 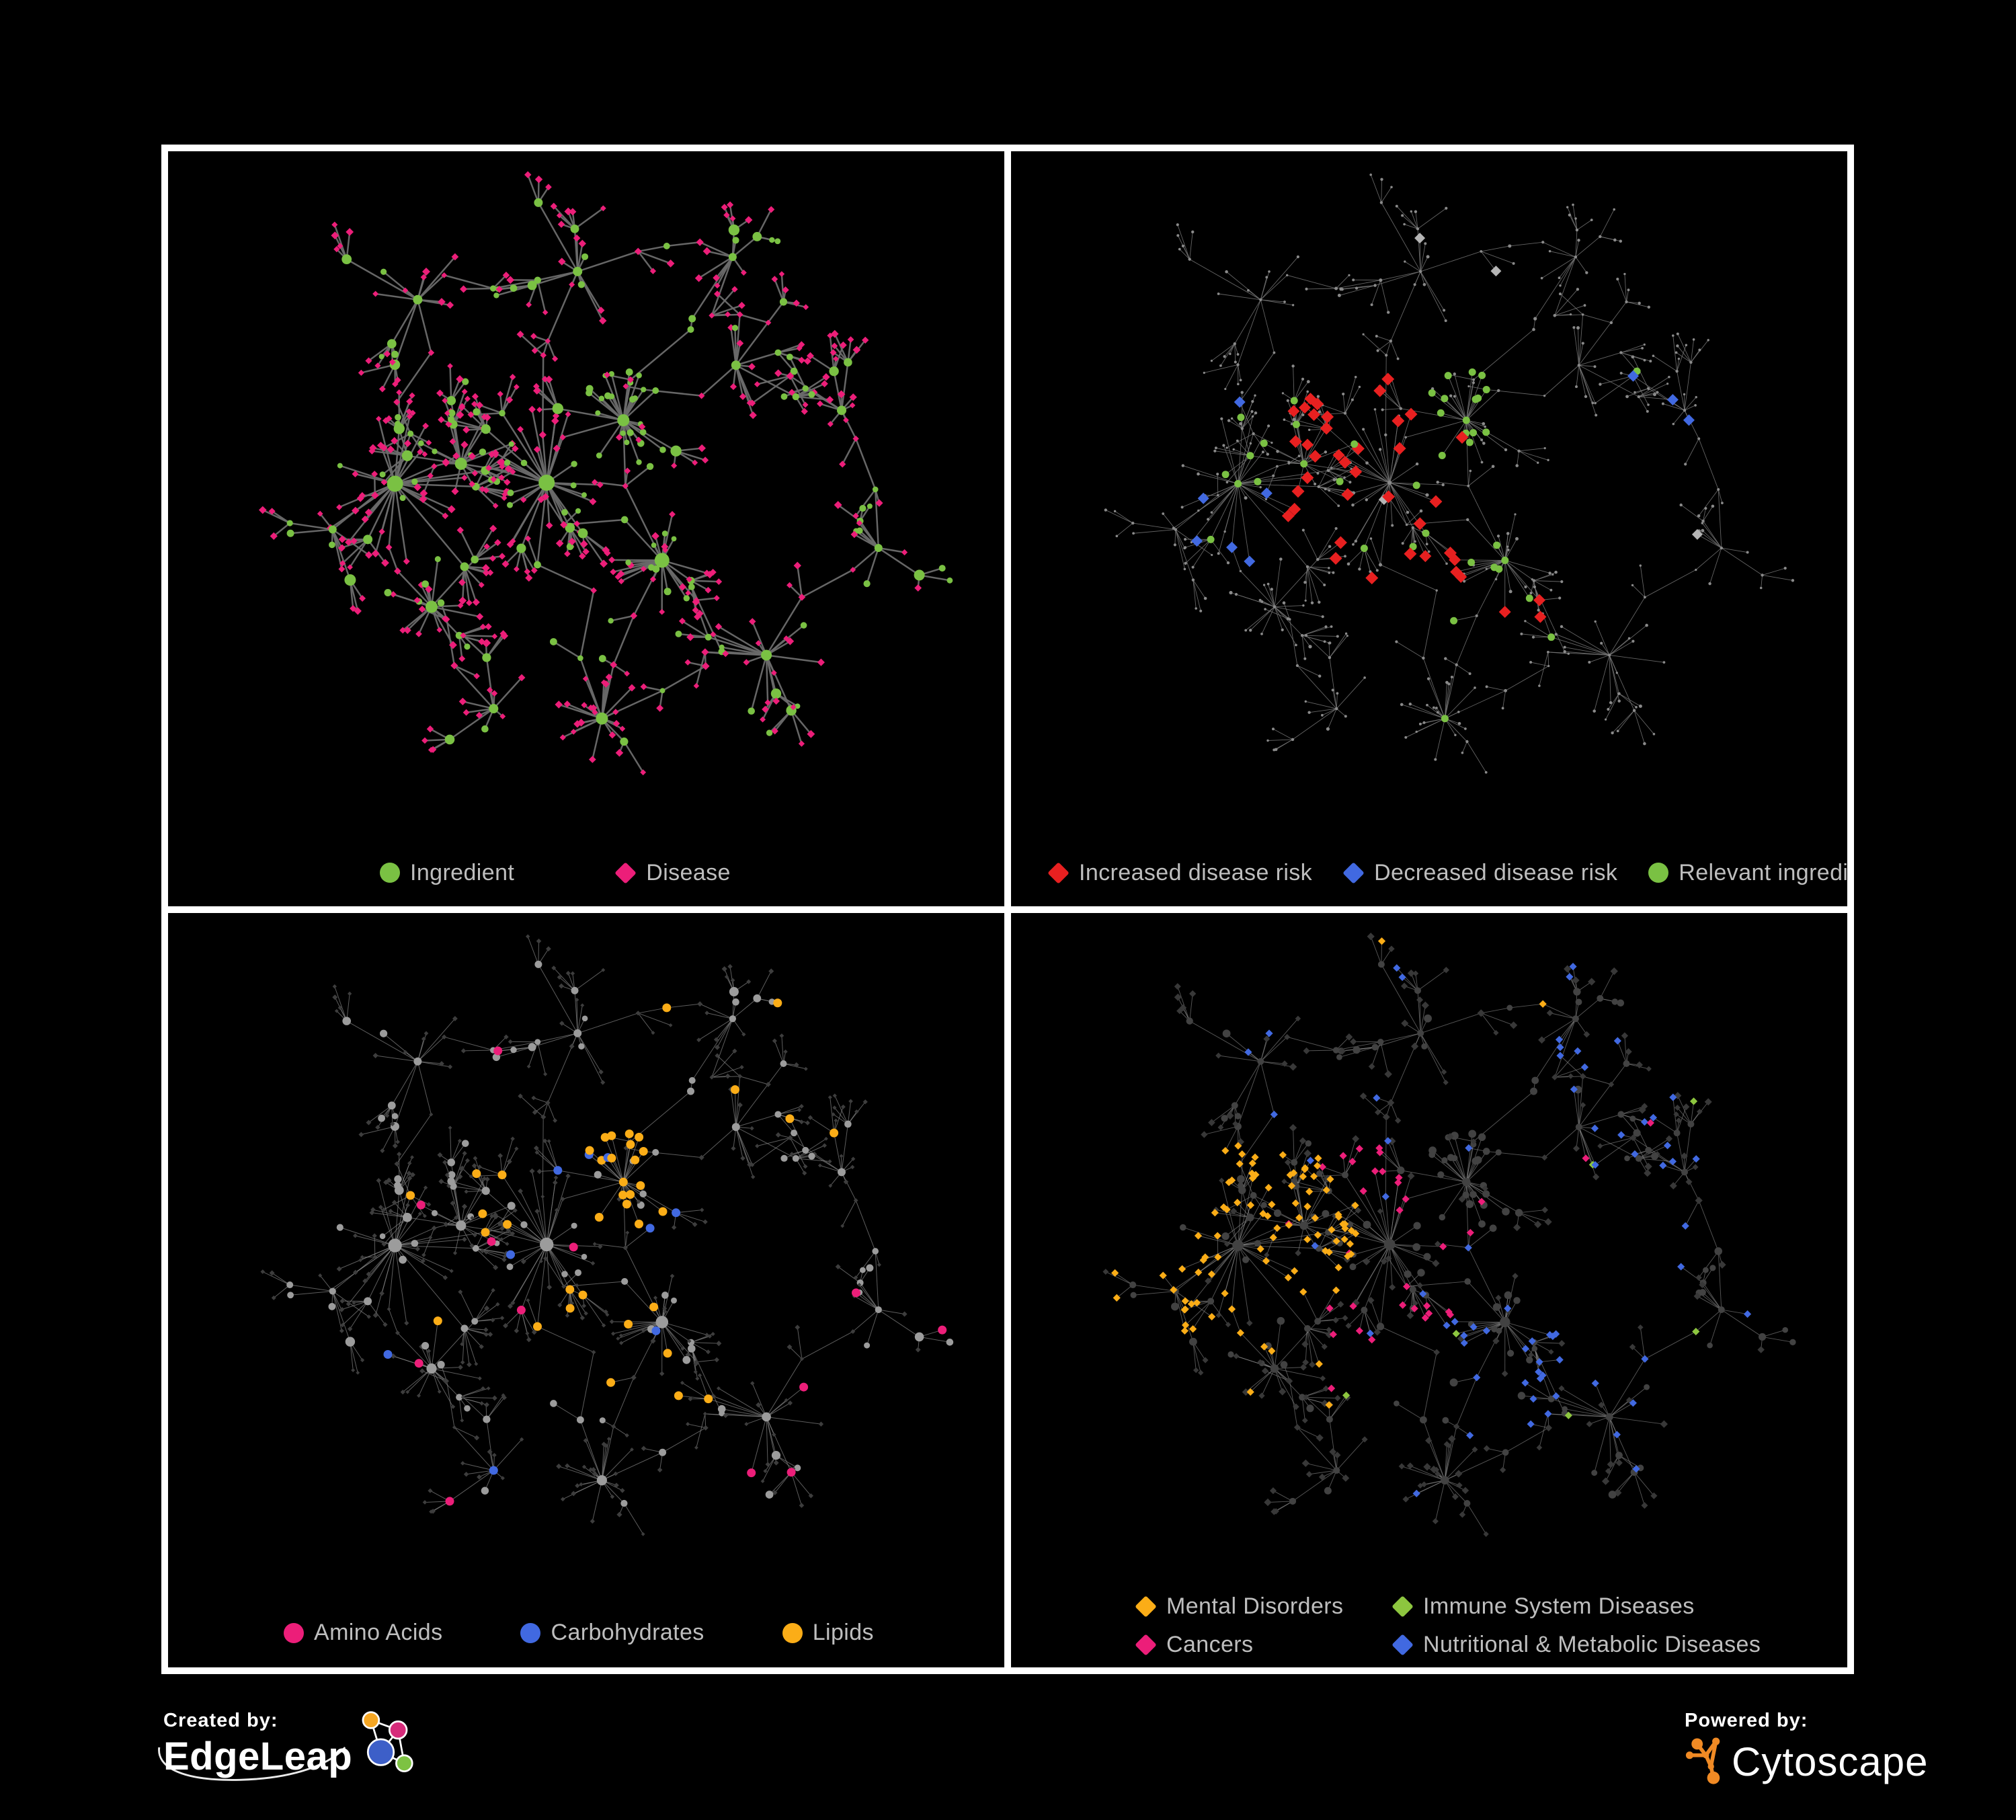 What do you see at coordinates (387, 1741) in the screenshot?
I see `edgeleap-network-icon` at bounding box center [387, 1741].